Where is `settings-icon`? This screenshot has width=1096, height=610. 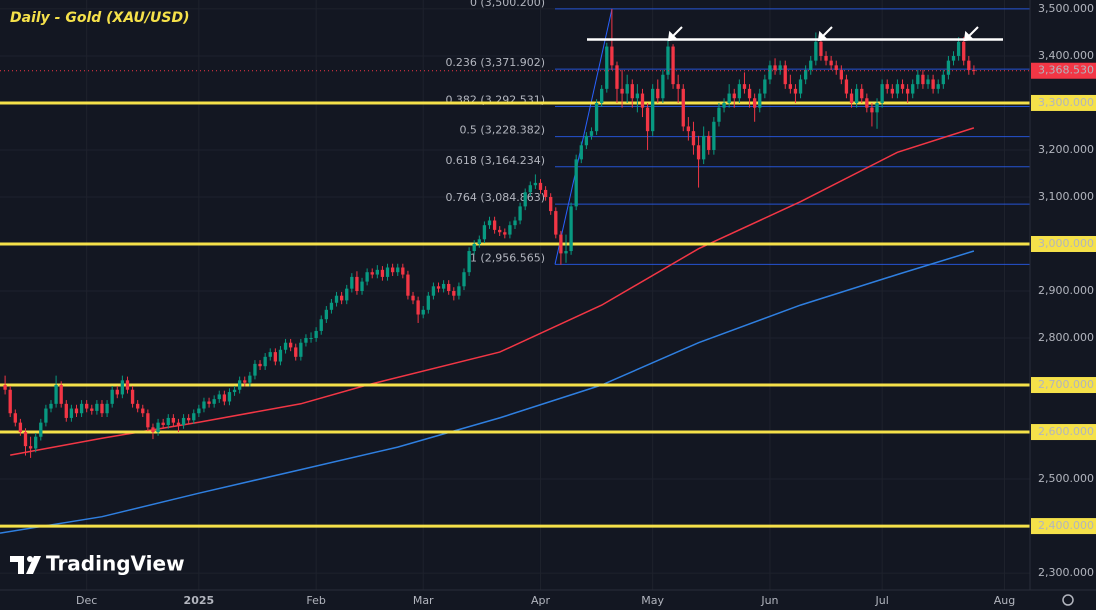 settings-icon is located at coordinates (1068, 600).